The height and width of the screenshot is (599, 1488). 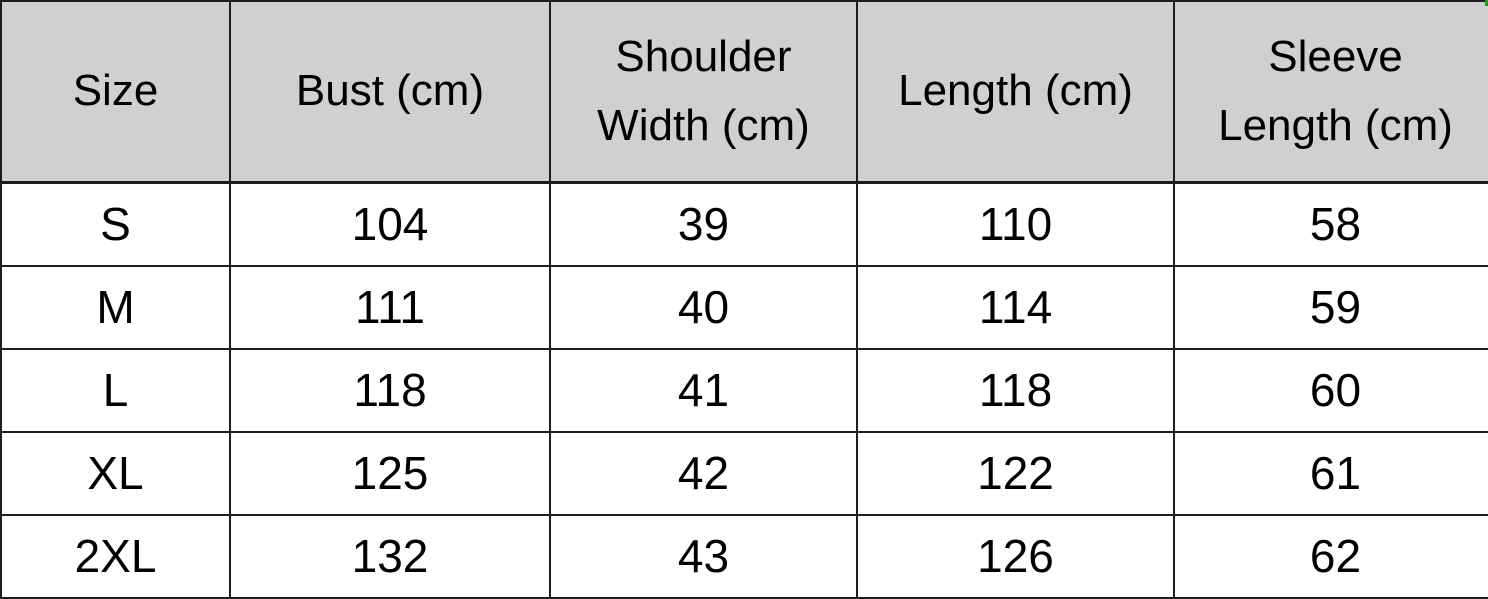 I want to click on cell-sleeve-length: 61, so click(x=1330, y=473).